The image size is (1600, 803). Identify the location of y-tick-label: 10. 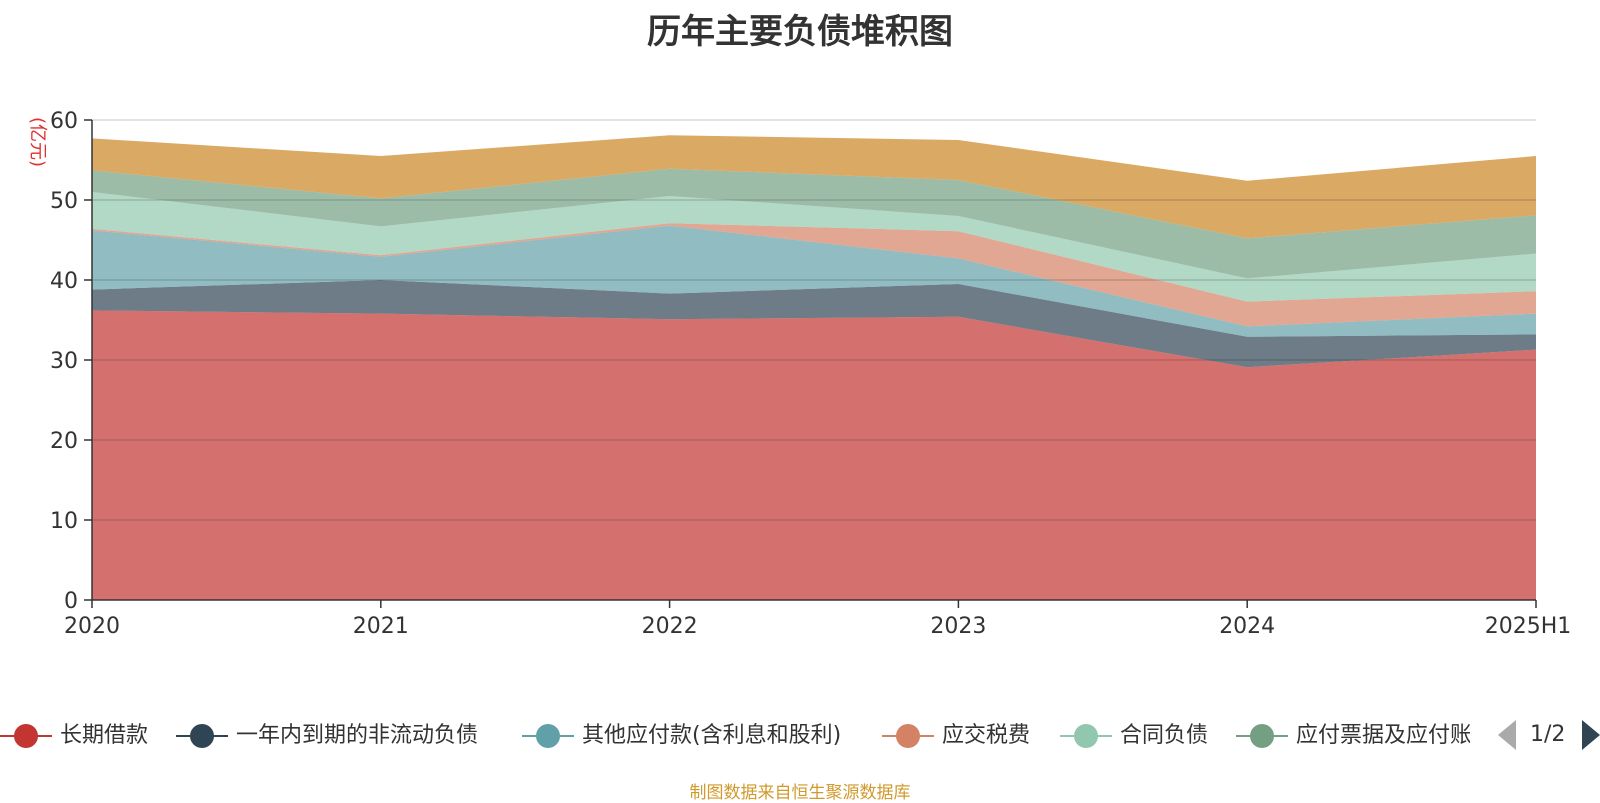
(64, 521).